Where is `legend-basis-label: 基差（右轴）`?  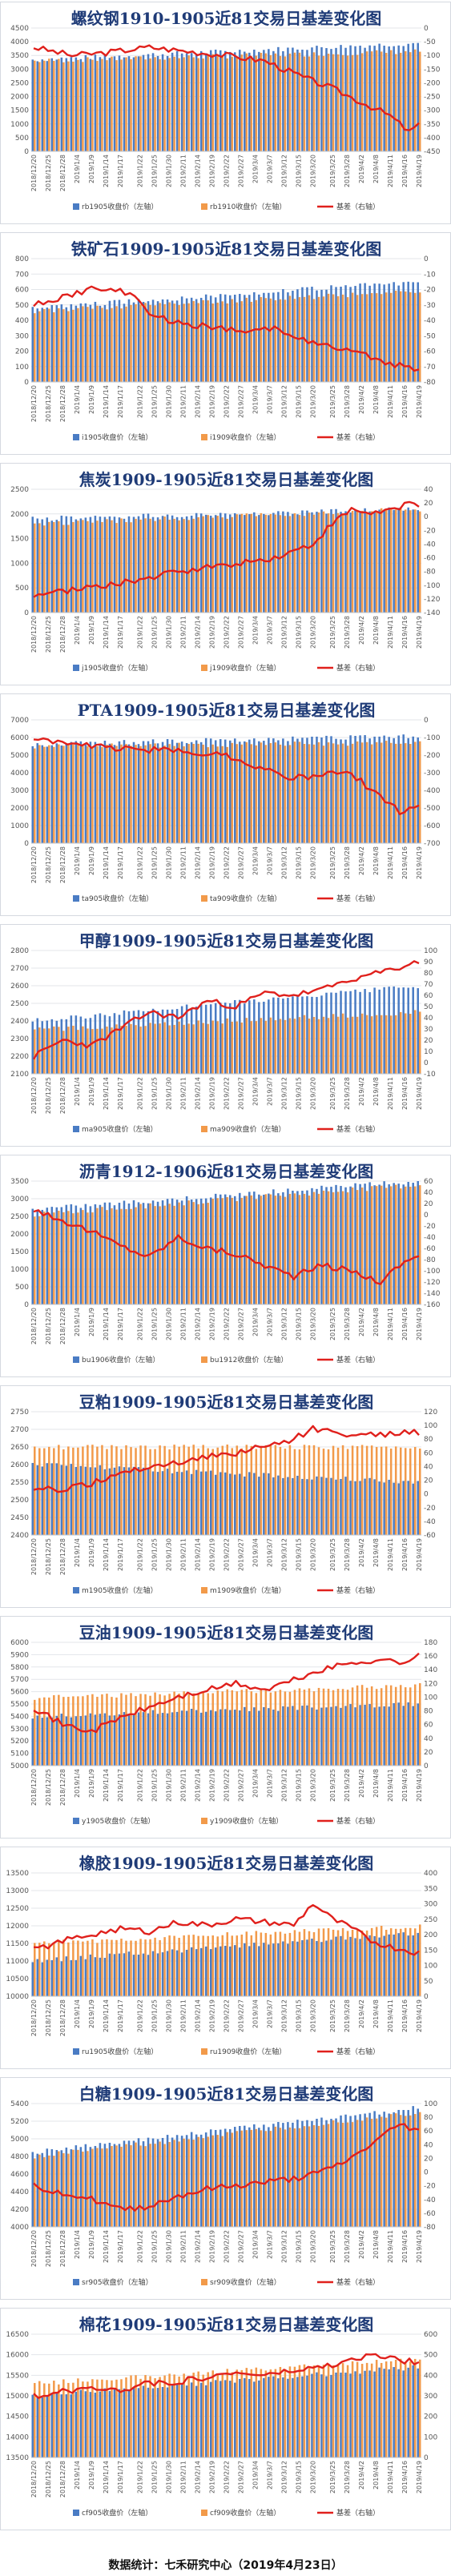
legend-basis-label: 基差（右轴） is located at coordinates (358, 1590).